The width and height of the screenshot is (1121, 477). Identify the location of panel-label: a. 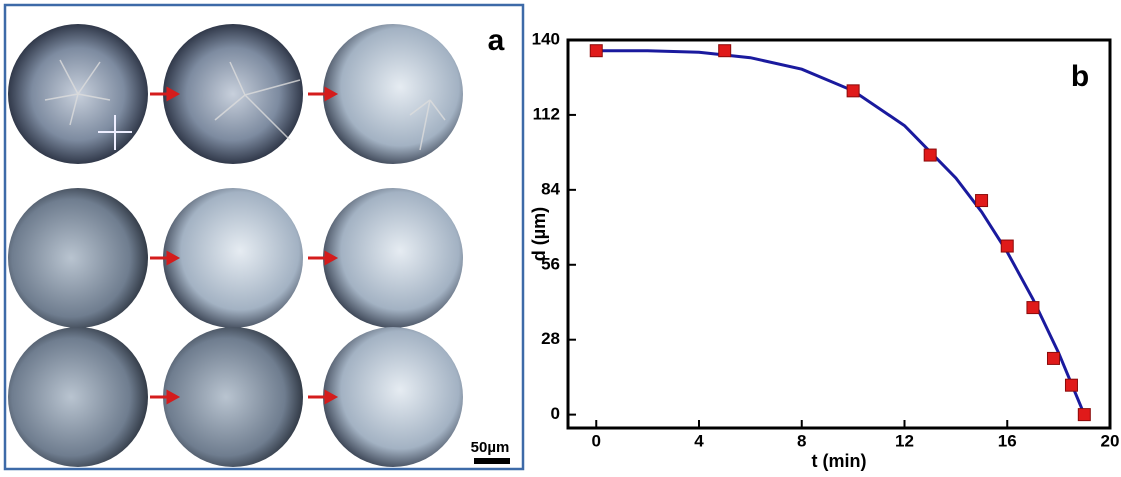
(496, 40).